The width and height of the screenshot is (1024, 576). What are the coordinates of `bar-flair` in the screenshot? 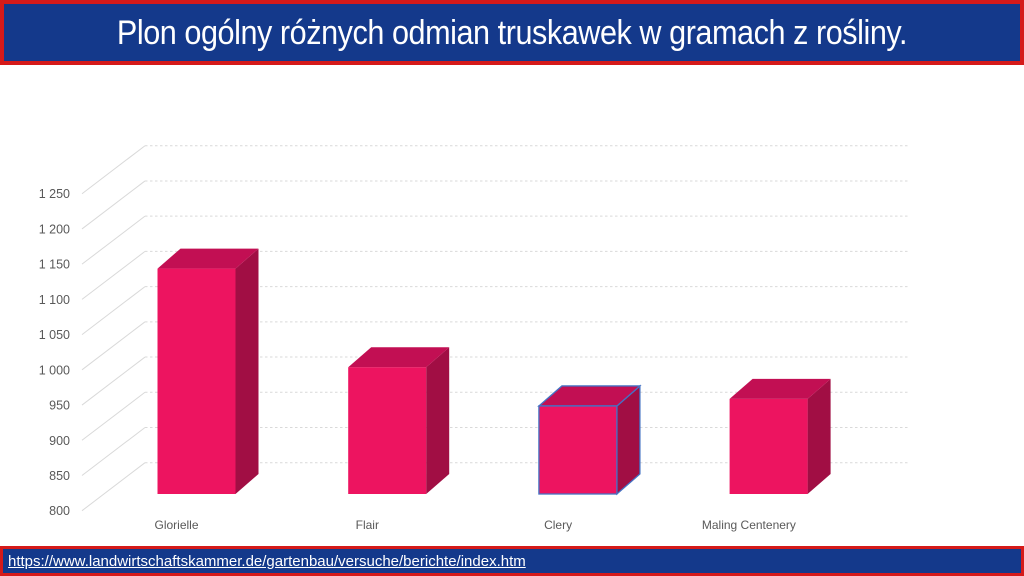 It's located at (399, 420).